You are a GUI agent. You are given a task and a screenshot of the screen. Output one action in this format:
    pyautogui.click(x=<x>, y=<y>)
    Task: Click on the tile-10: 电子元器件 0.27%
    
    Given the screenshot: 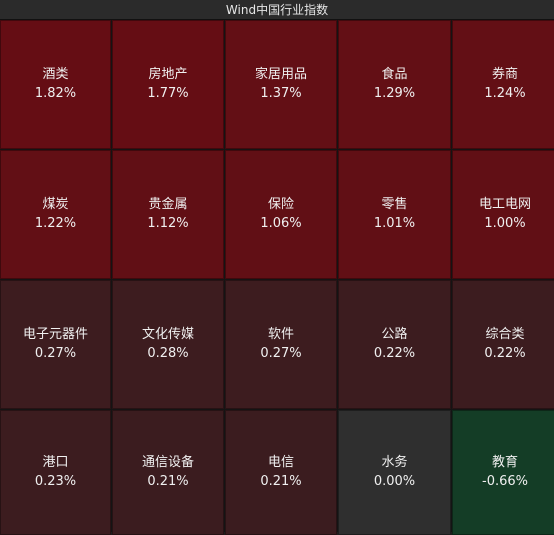 What is the action you would take?
    pyautogui.click(x=55, y=344)
    